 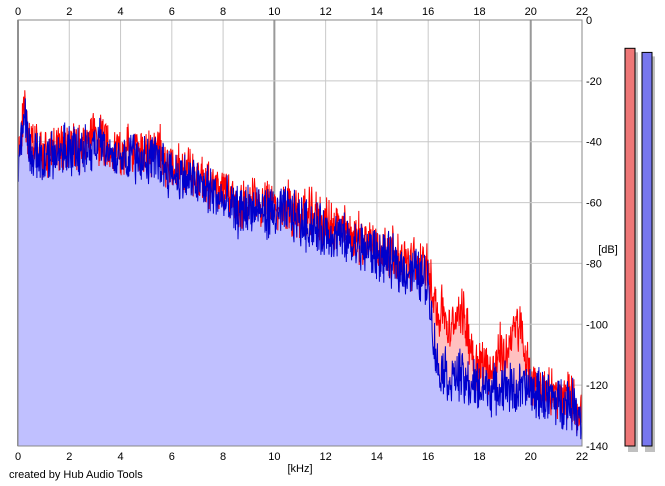 What do you see at coordinates (76, 475) in the screenshot?
I see `credit-text: created by Hub Audio Tools` at bounding box center [76, 475].